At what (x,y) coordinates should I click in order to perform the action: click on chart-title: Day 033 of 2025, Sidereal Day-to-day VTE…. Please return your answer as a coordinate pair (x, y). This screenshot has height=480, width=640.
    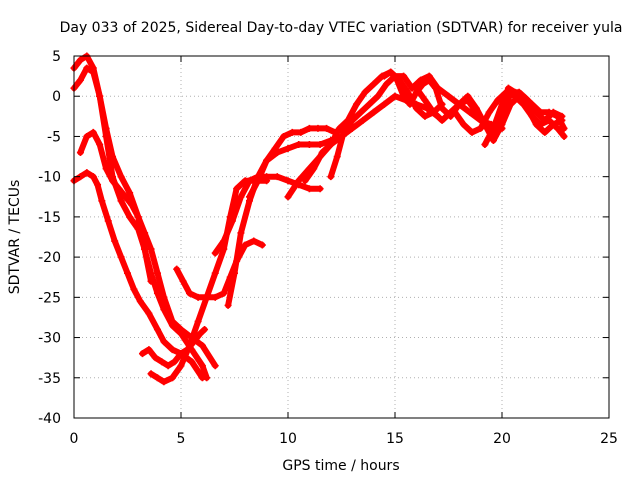
    Looking at the image, I should click on (341, 28).